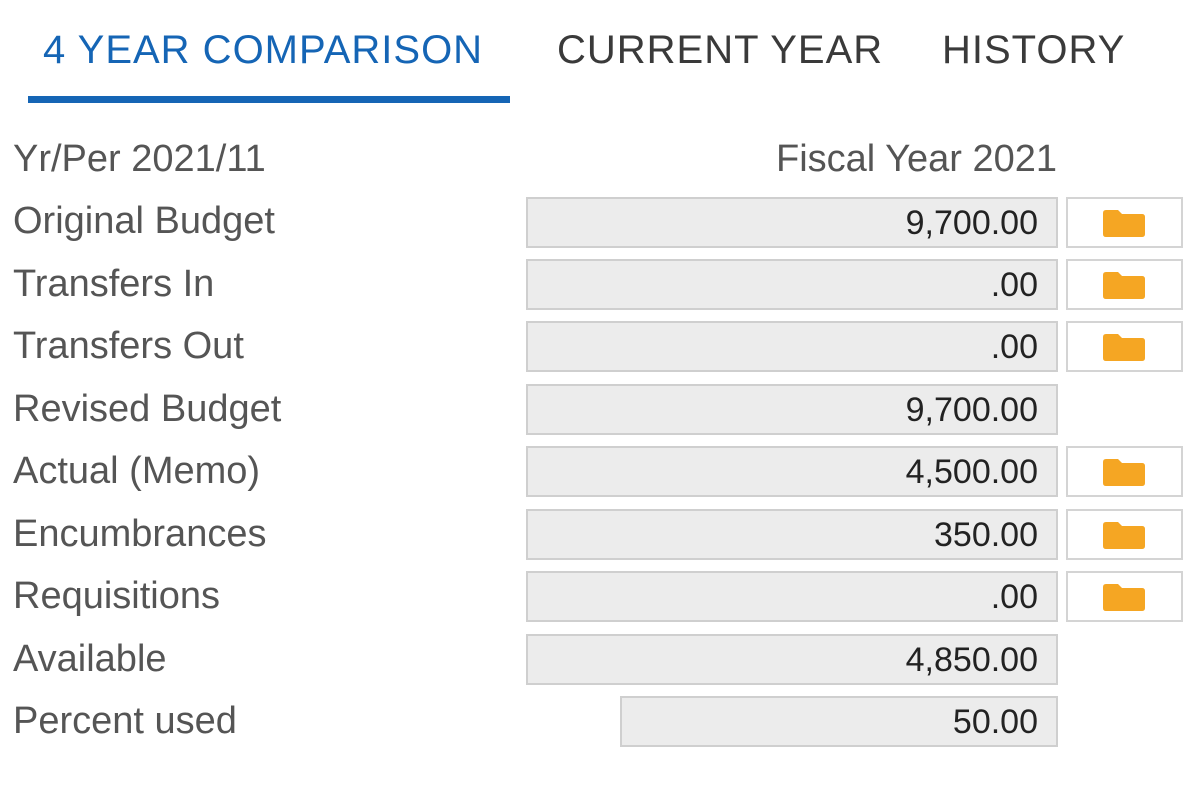 This screenshot has width=1191, height=803. Describe the element at coordinates (792, 346) in the screenshot. I see `transfers-out-value: .00` at that location.